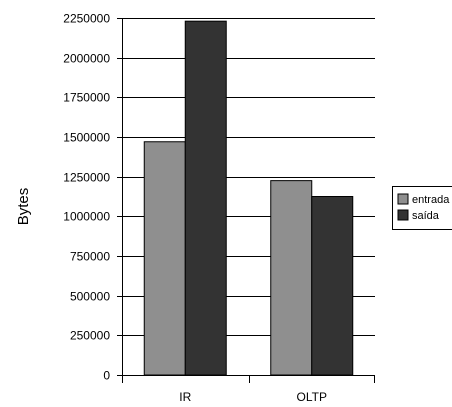 This screenshot has height=407, width=452. What do you see at coordinates (426, 216) in the screenshot?
I see `legend-label: saída` at bounding box center [426, 216].